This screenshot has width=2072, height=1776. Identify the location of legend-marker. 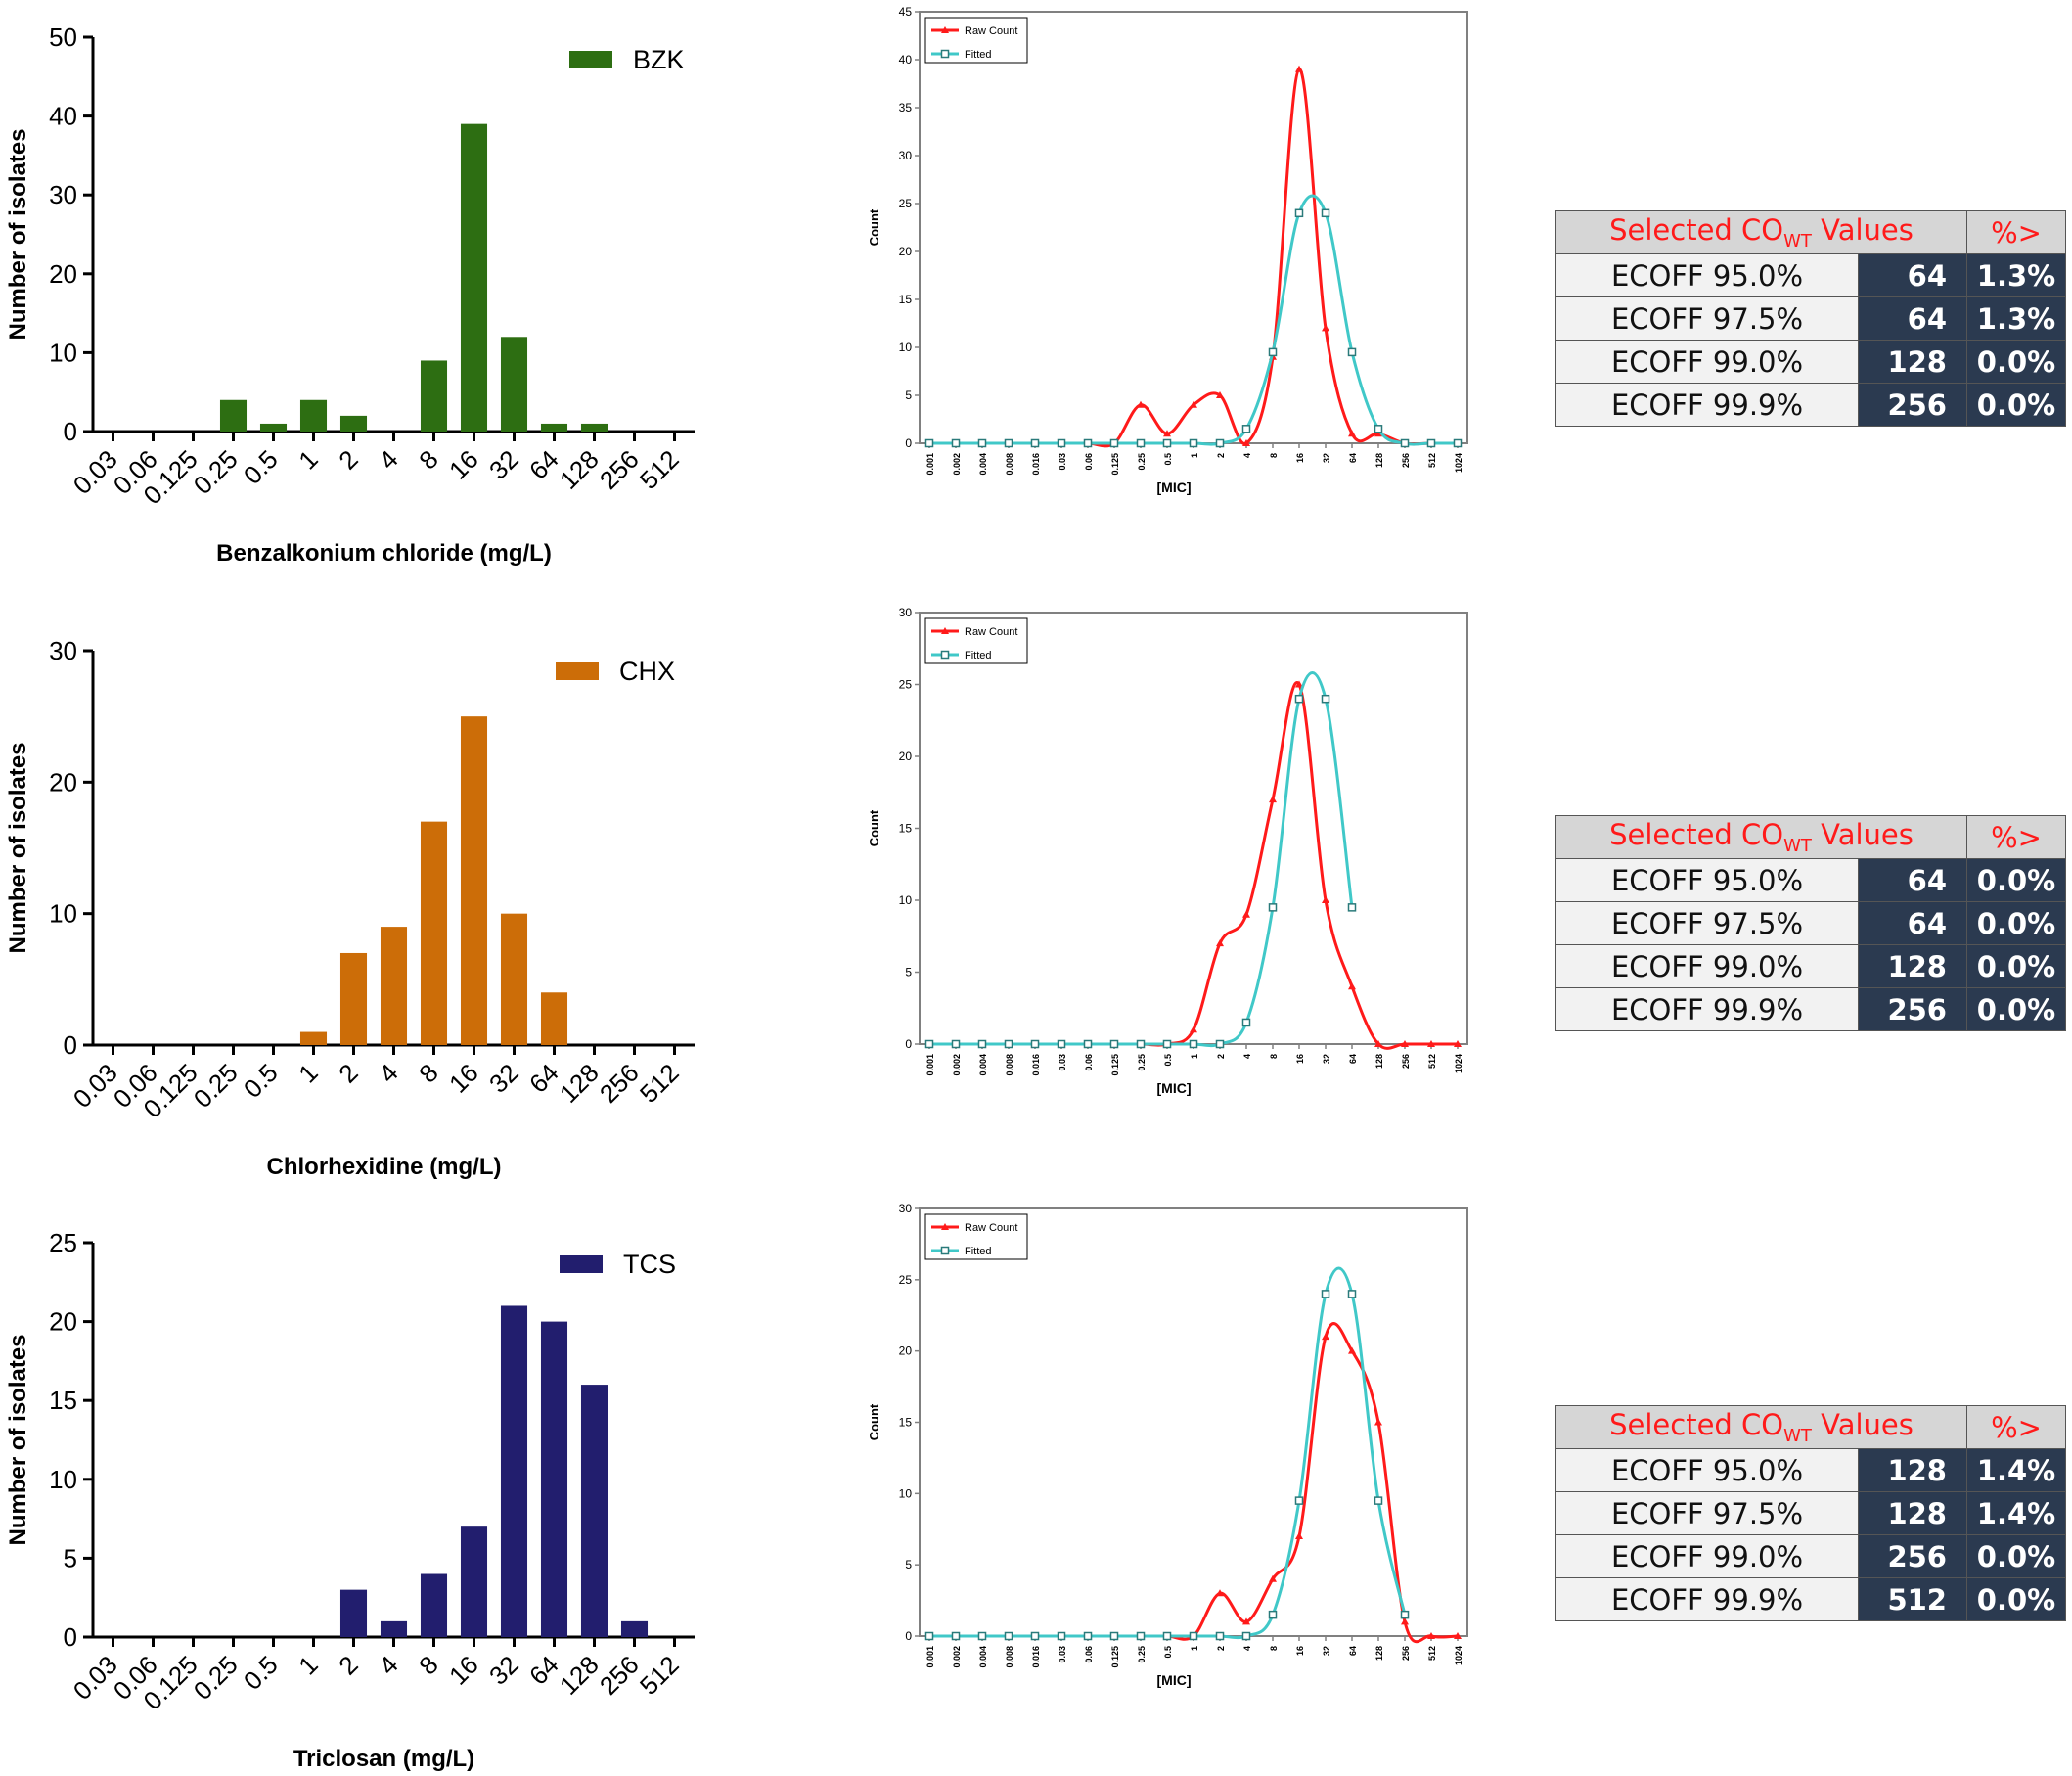
(945, 630).